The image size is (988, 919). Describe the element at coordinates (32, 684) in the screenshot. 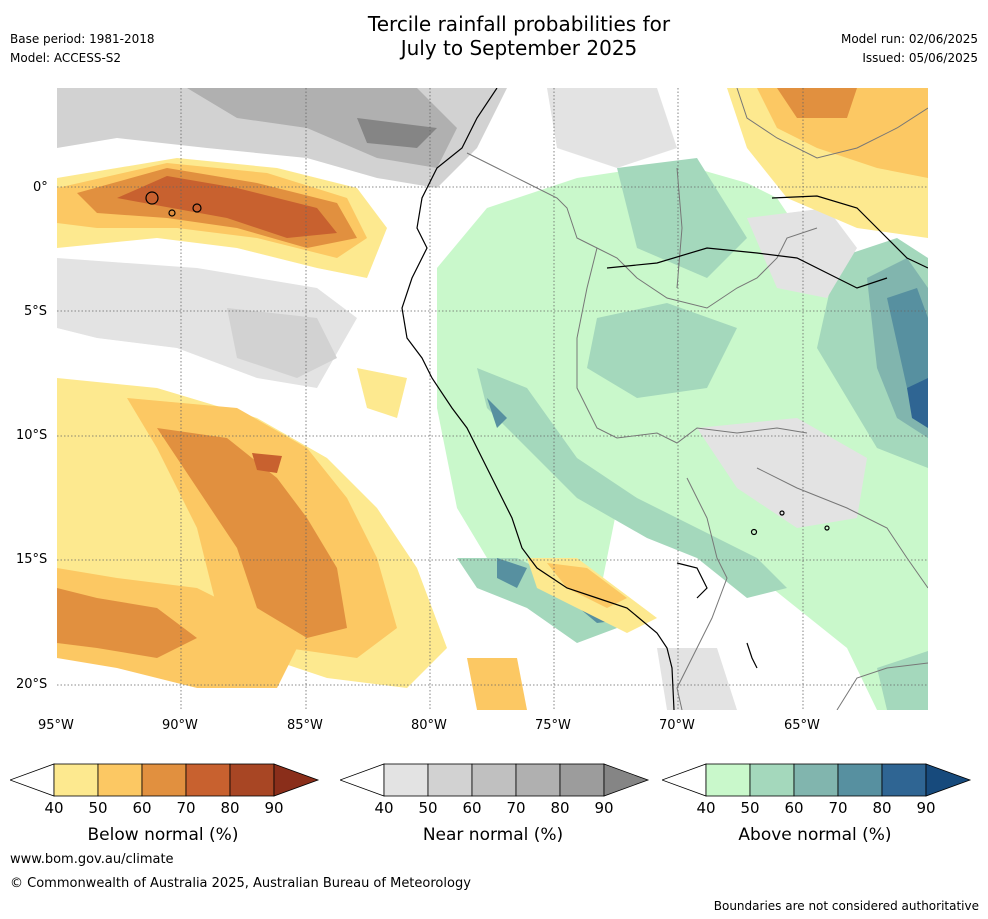

I see `lat-label-20s: 20°S` at that location.